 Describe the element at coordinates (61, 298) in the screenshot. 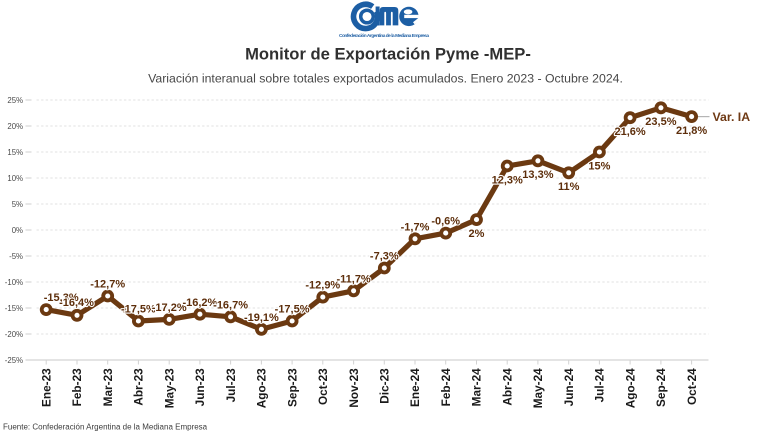

I see `svg-text: -15,3%` at that location.